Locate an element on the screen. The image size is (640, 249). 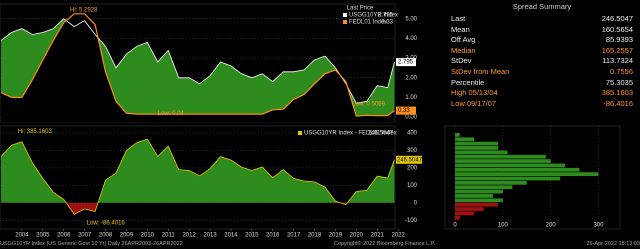
hist-frame is located at coordinates (532, 177).